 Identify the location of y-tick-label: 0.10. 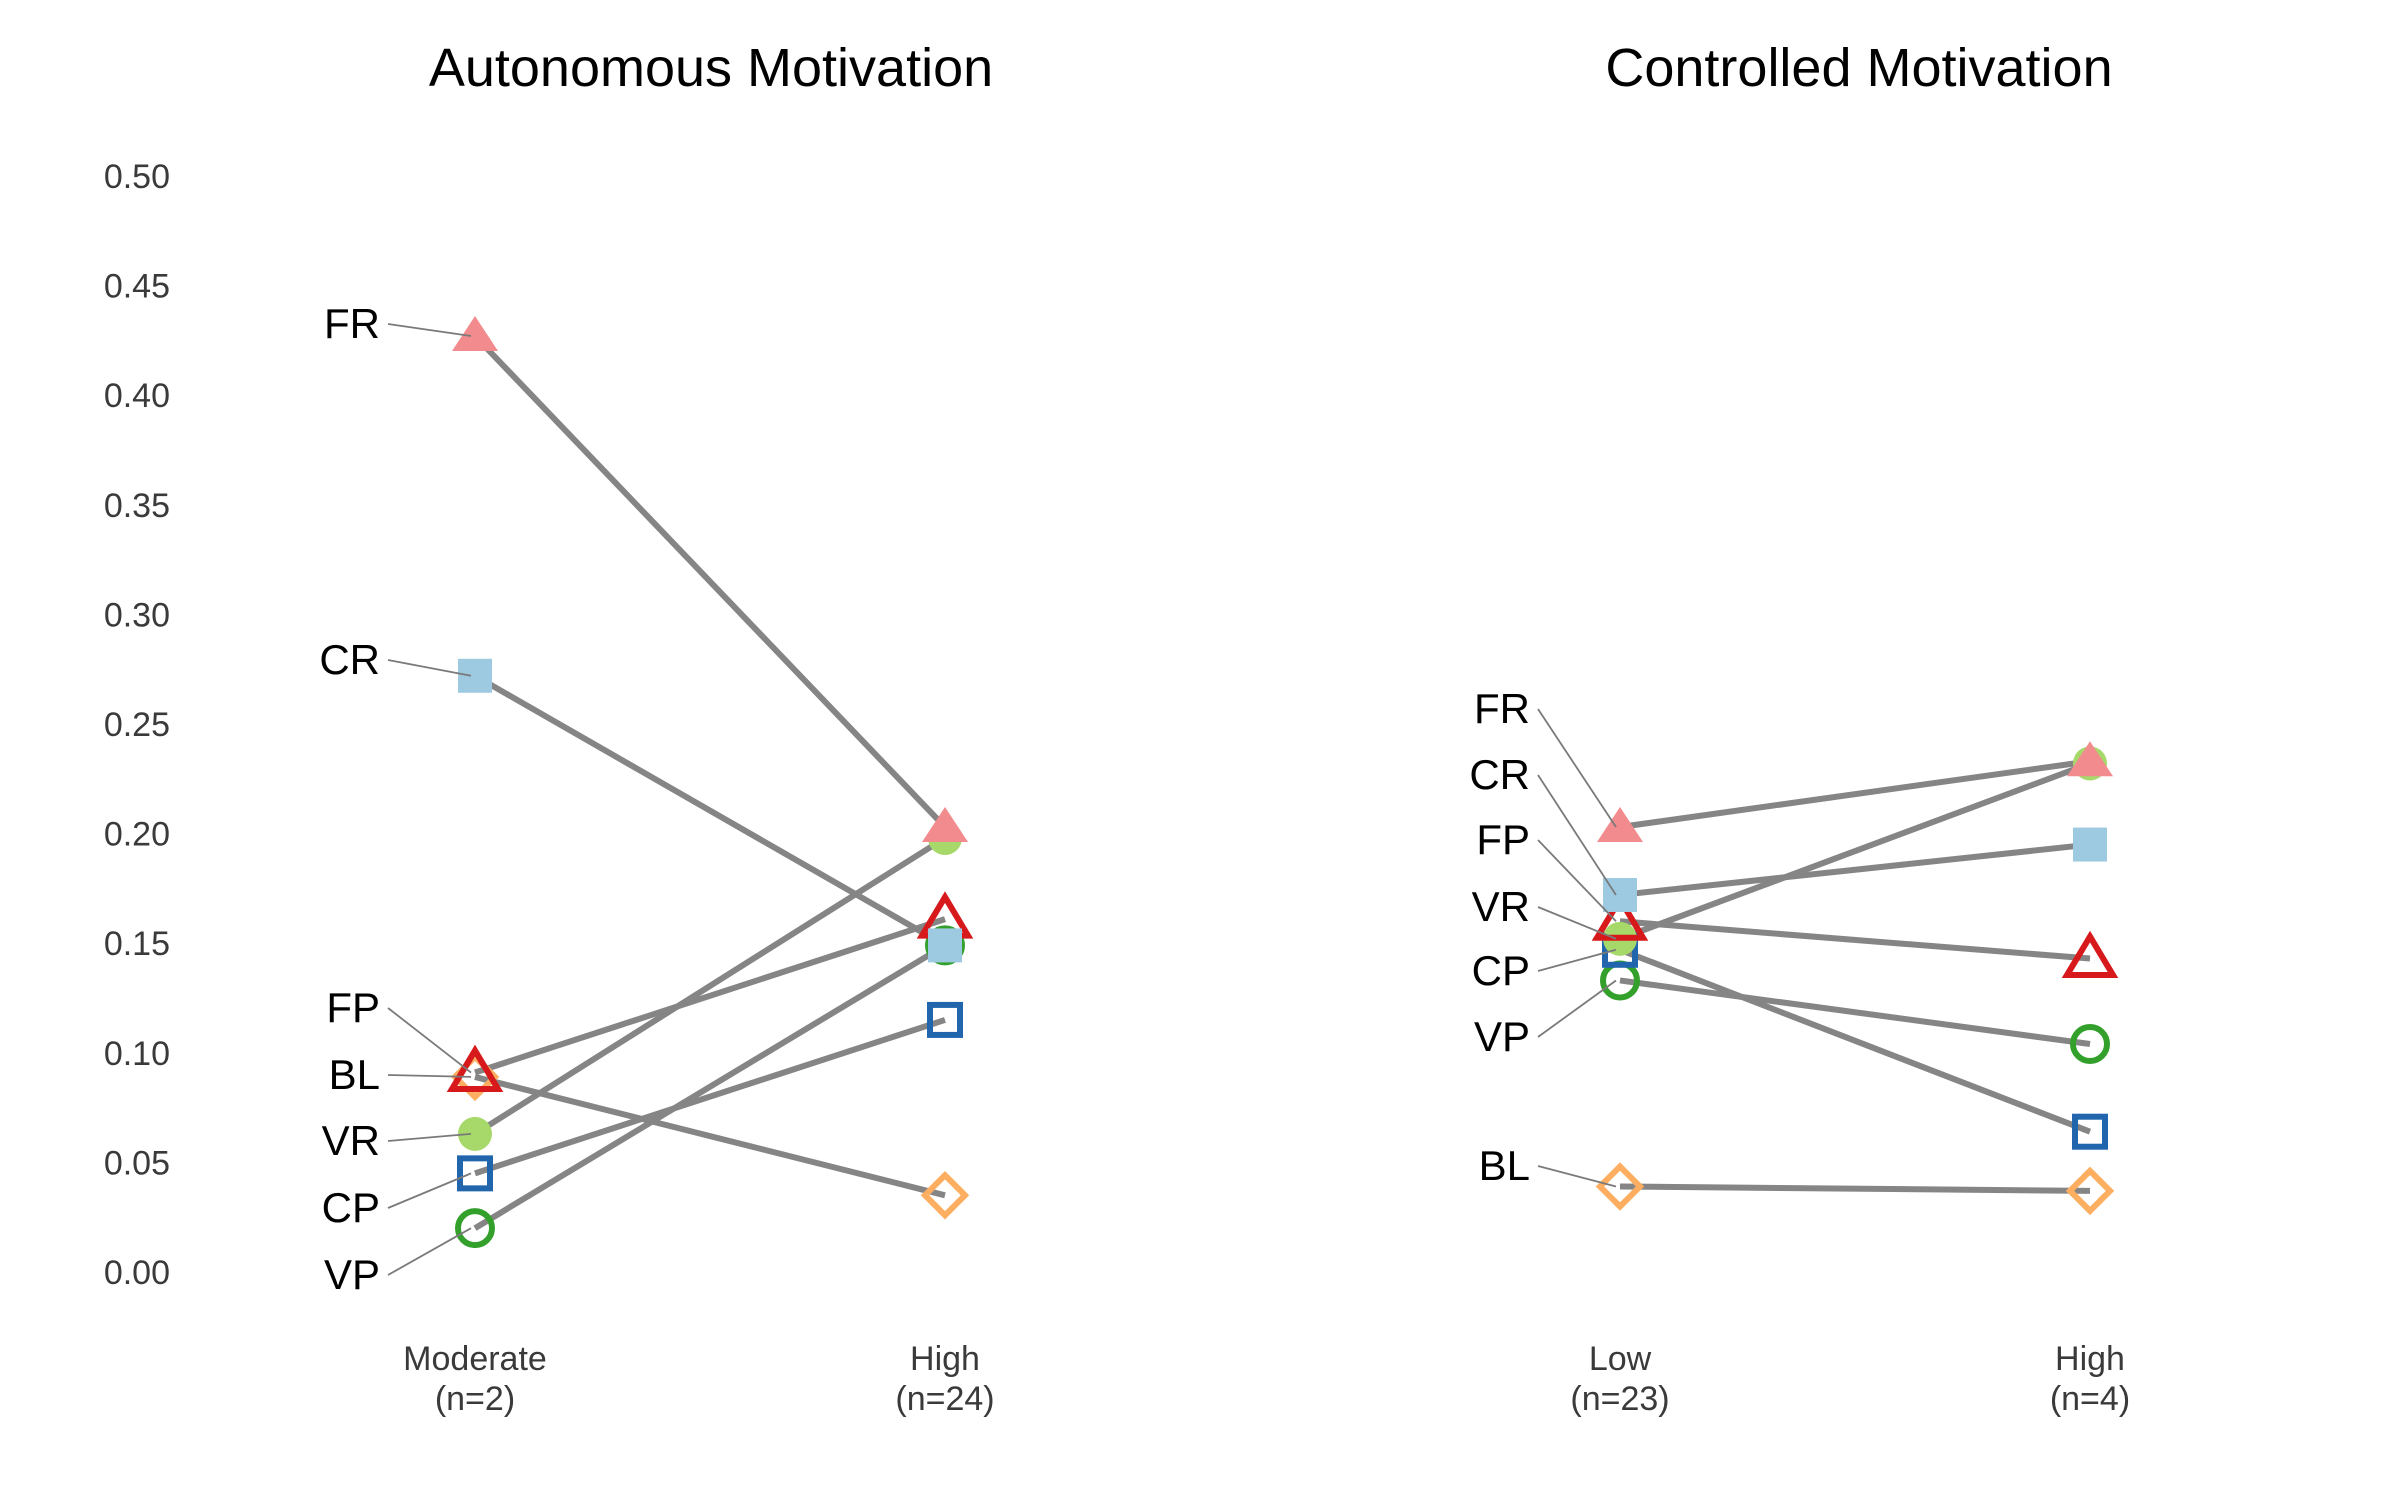
(137, 1054).